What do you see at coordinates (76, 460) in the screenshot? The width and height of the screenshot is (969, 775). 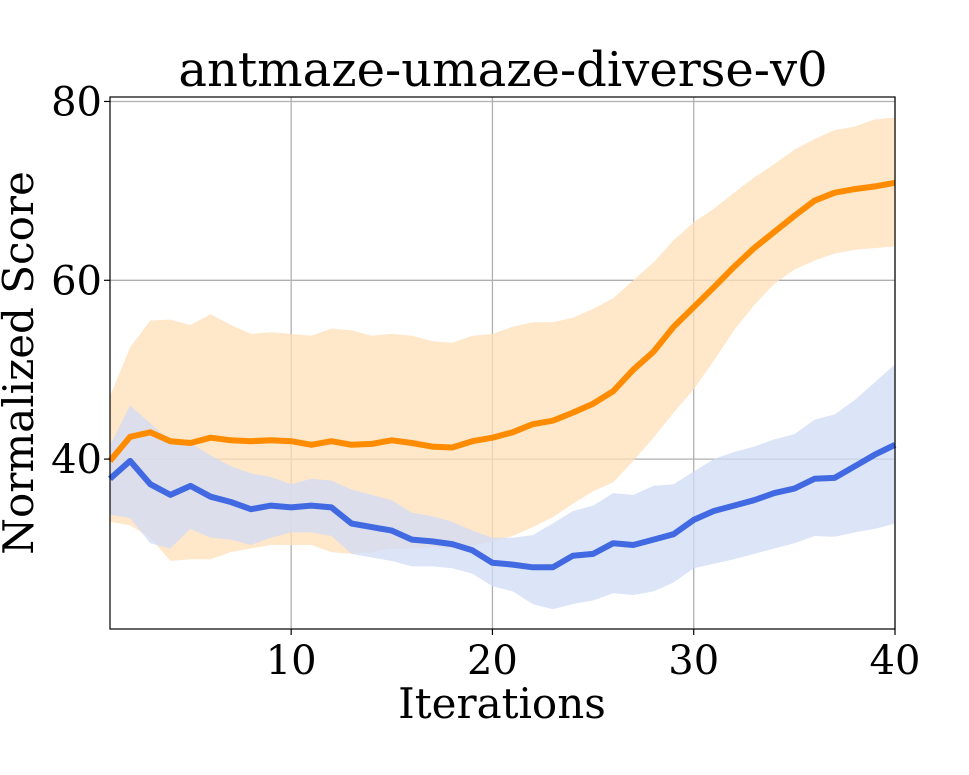 I see `y-tick-label-40: 40` at bounding box center [76, 460].